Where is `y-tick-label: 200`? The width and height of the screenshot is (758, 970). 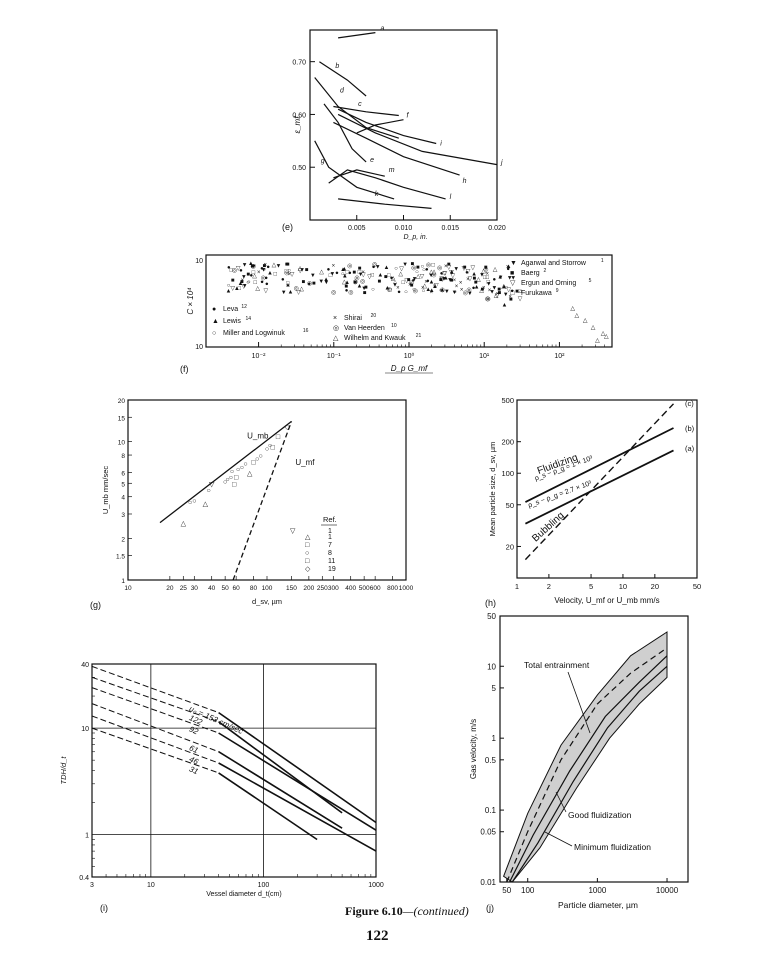
y-tick-label: 200 is located at coordinates (507, 442).